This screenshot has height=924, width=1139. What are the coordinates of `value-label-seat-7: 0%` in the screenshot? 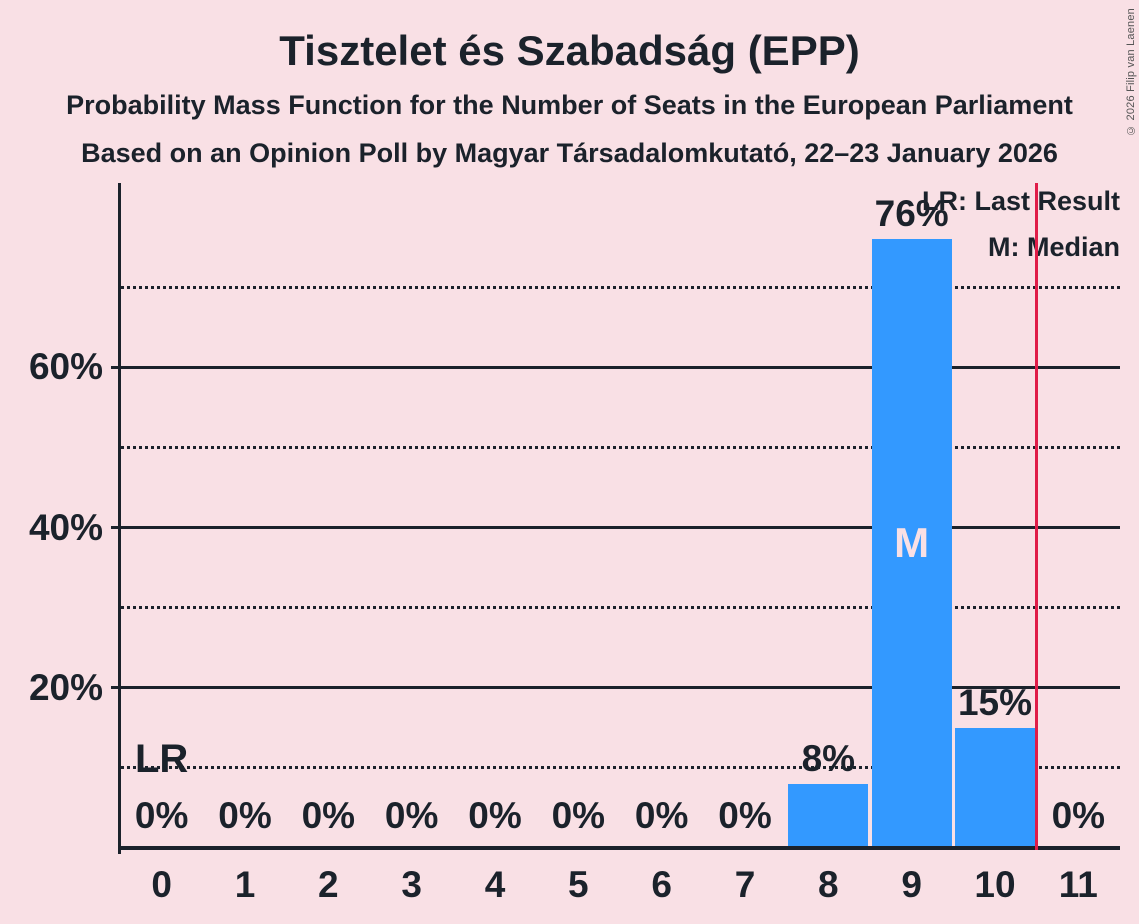 It's located at (745, 815).